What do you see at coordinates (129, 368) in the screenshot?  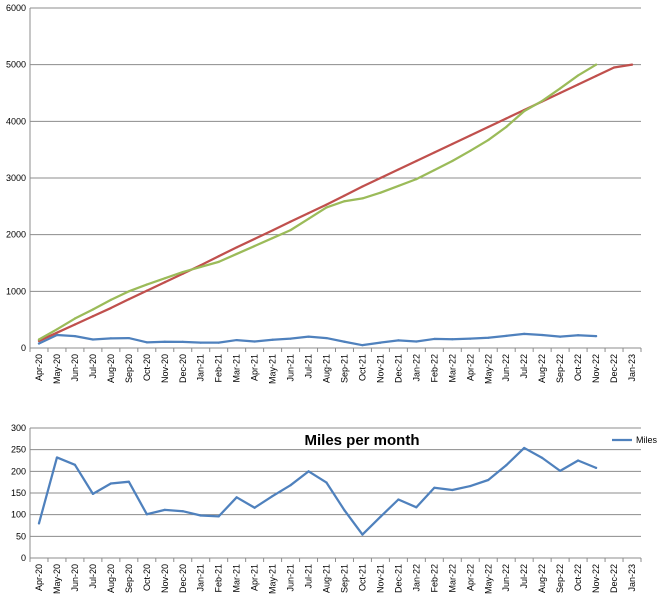 I see `x-tick-label: Sep-20` at bounding box center [129, 368].